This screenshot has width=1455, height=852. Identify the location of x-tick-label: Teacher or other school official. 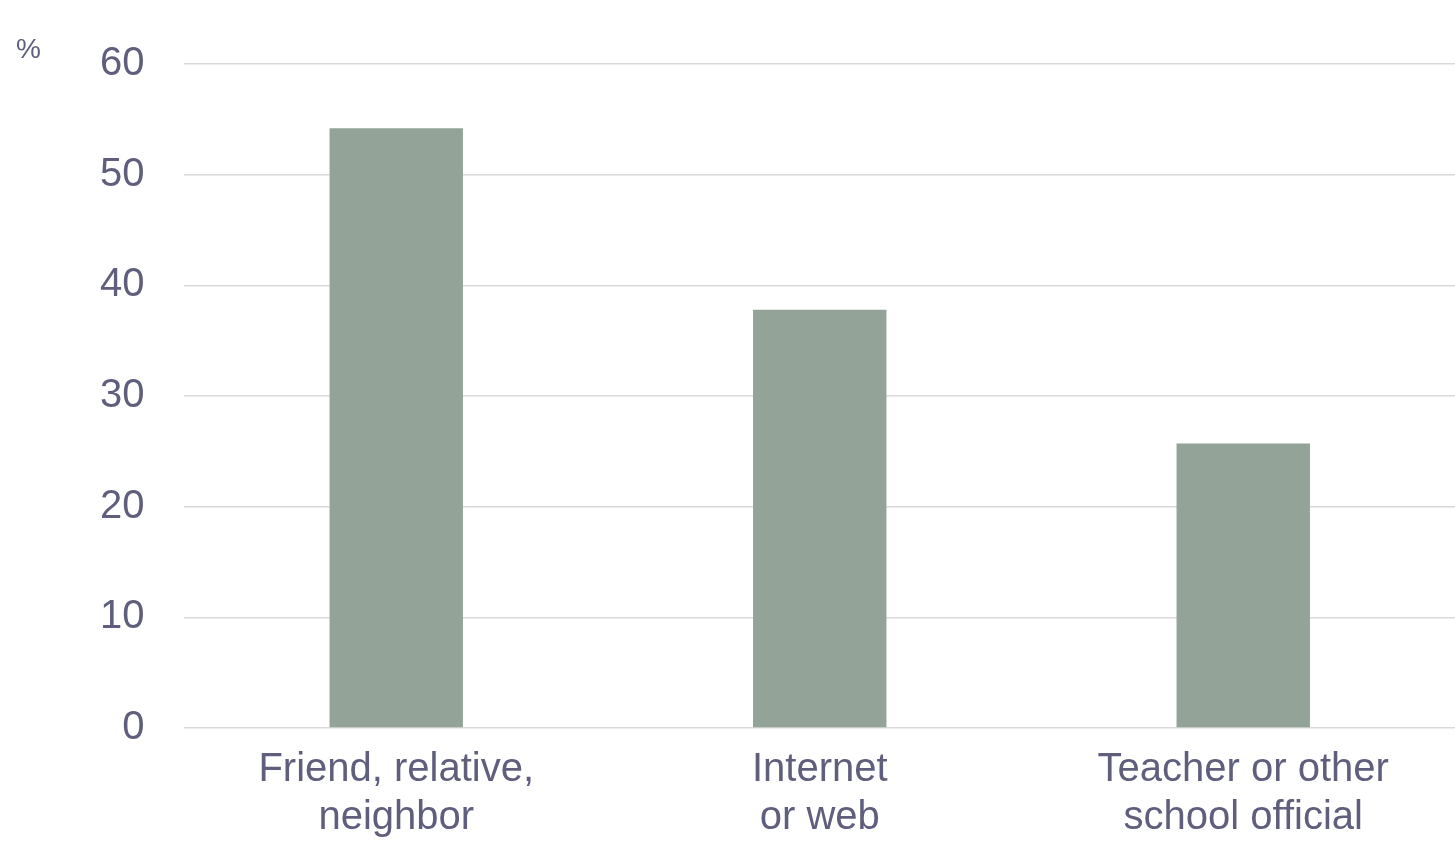
(1243, 791).